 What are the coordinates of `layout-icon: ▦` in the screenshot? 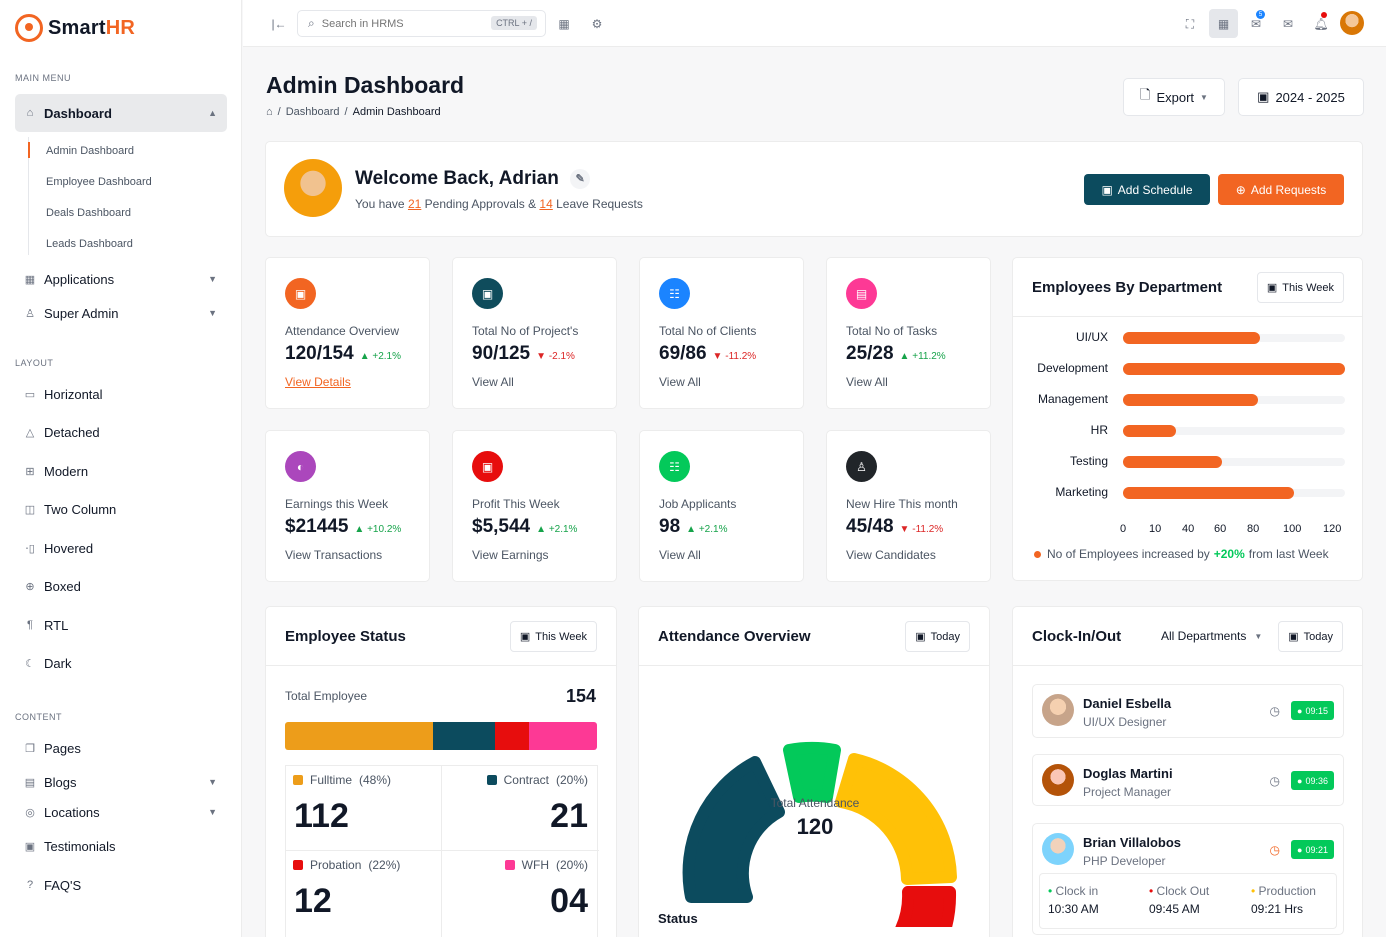 It's located at (1223, 23).